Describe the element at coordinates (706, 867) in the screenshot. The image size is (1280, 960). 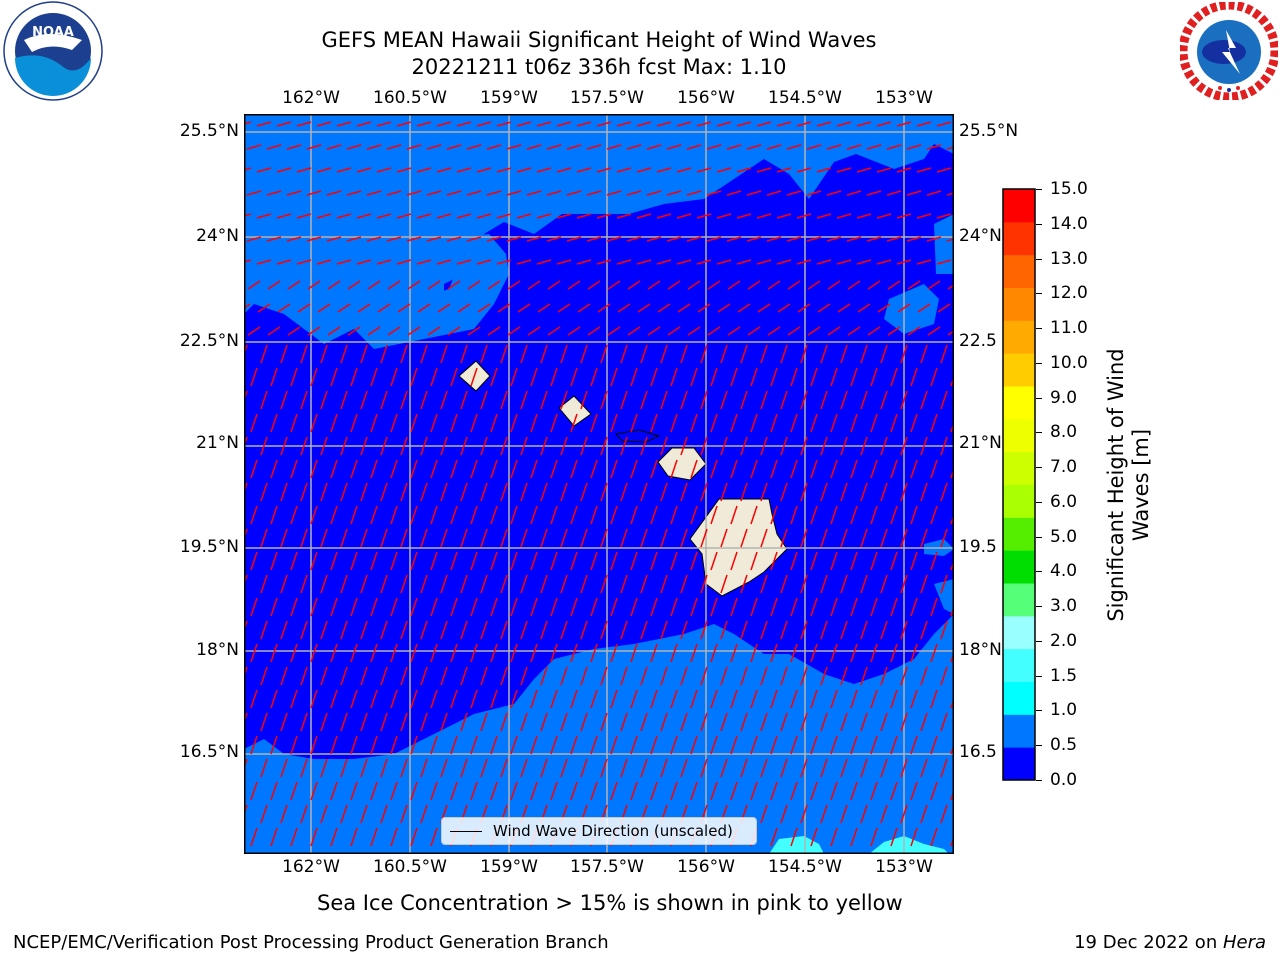
I see `lon-label-bottom: 156°W` at that location.